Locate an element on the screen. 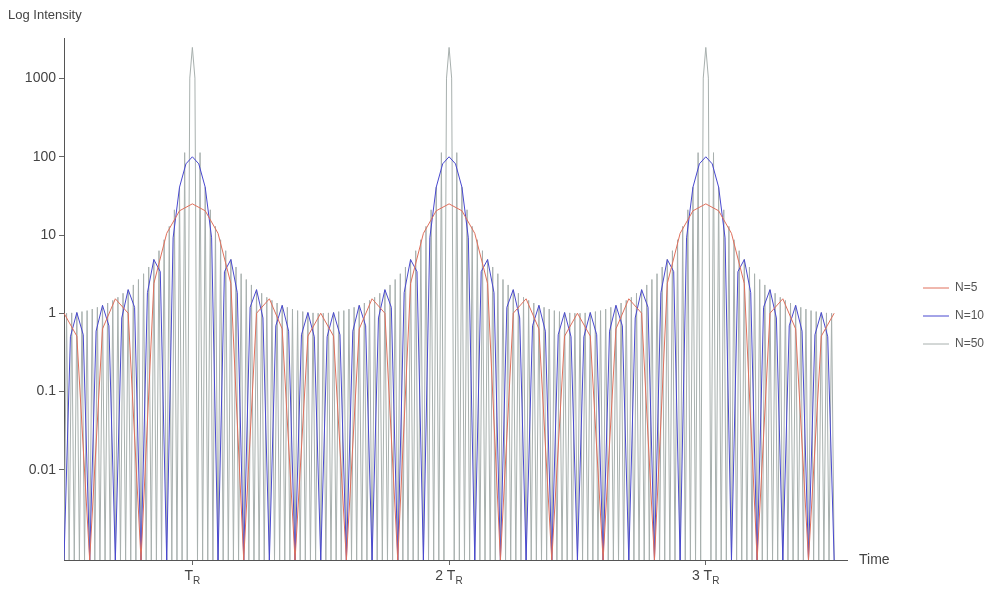 The height and width of the screenshot is (594, 1001). y-tick-label: 1000 is located at coordinates (40, 77).